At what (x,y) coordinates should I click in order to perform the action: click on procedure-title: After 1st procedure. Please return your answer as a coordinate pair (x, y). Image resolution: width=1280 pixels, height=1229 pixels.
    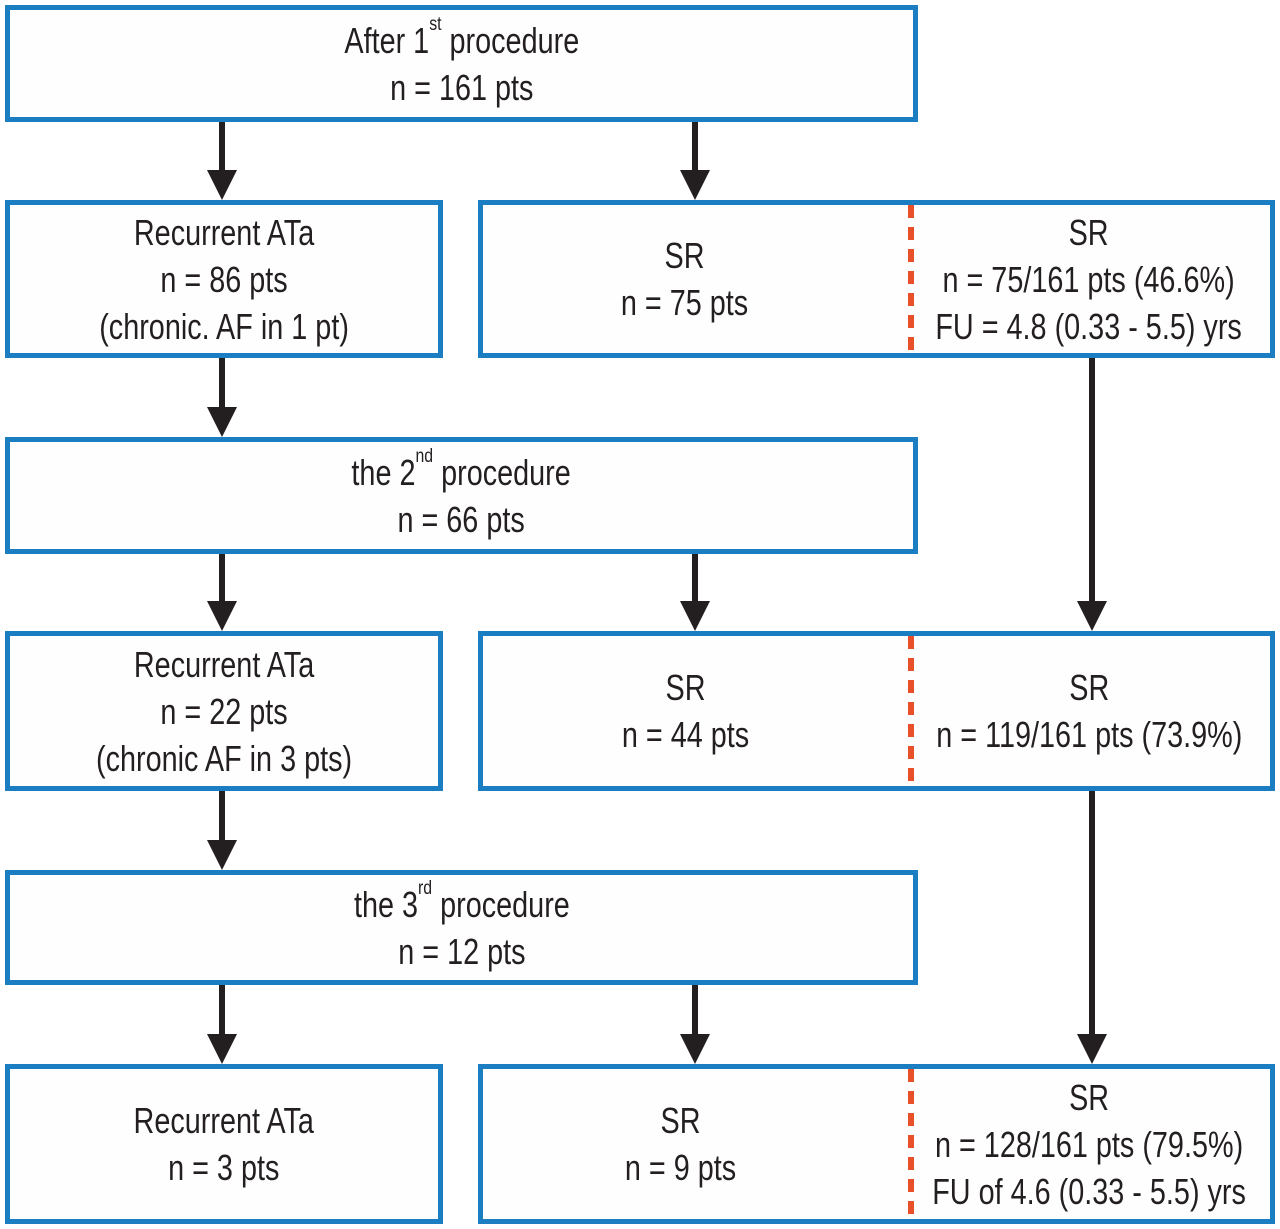
    Looking at the image, I should click on (461, 39).